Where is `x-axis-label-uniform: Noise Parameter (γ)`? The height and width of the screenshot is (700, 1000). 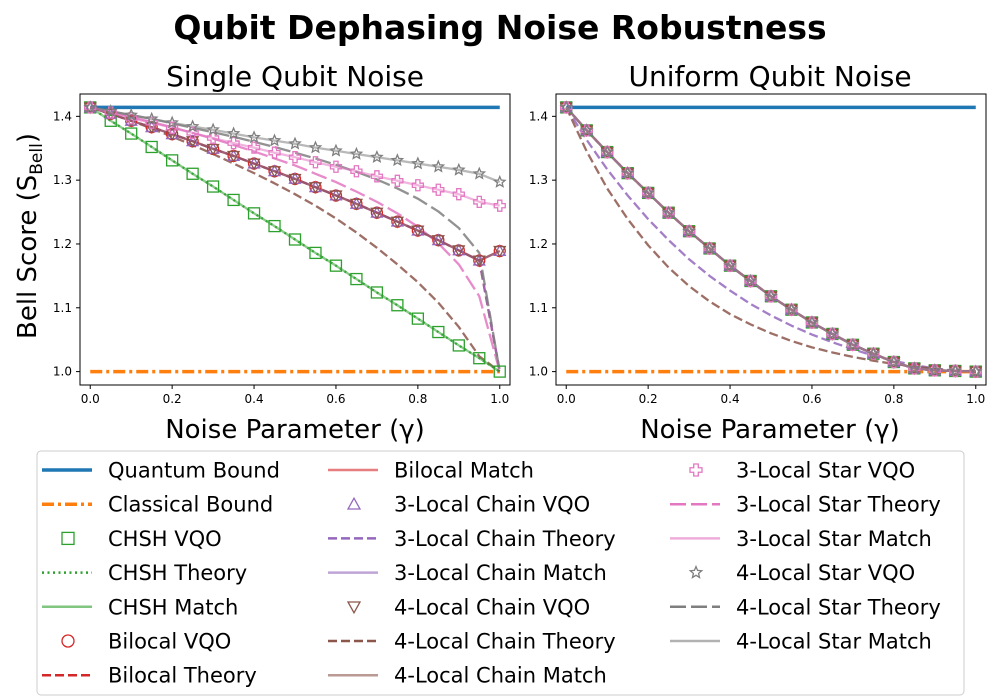 x-axis-label-uniform: Noise Parameter (γ) is located at coordinates (770, 430).